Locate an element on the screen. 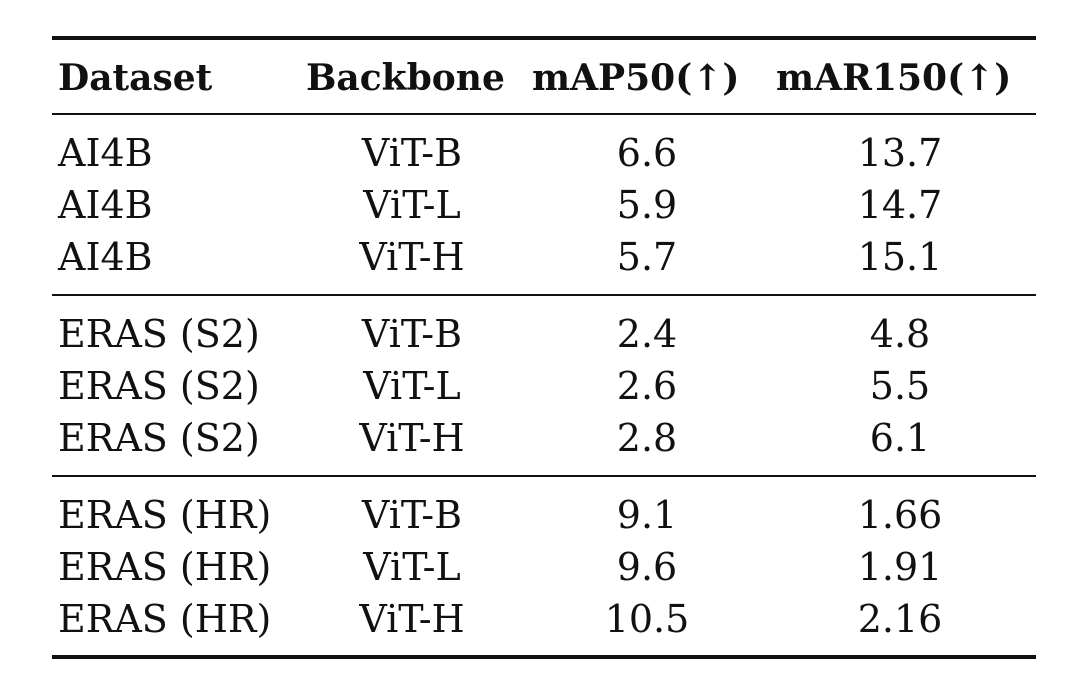 The width and height of the screenshot is (1090, 690). bottom-rule is located at coordinates (544, 657).